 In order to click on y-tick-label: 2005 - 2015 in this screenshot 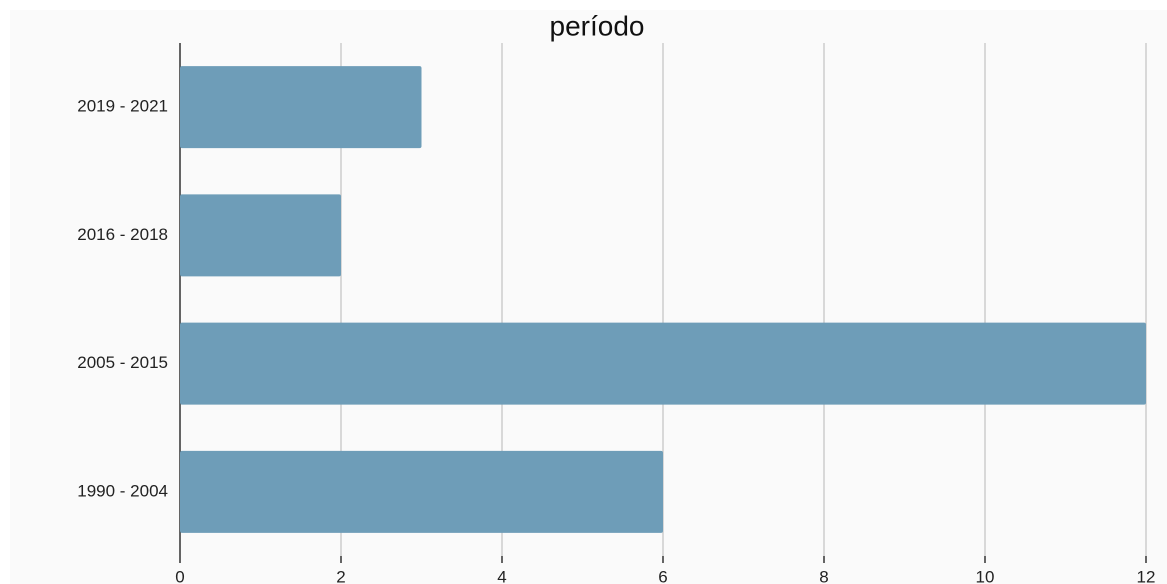, I will do `click(122, 362)`.